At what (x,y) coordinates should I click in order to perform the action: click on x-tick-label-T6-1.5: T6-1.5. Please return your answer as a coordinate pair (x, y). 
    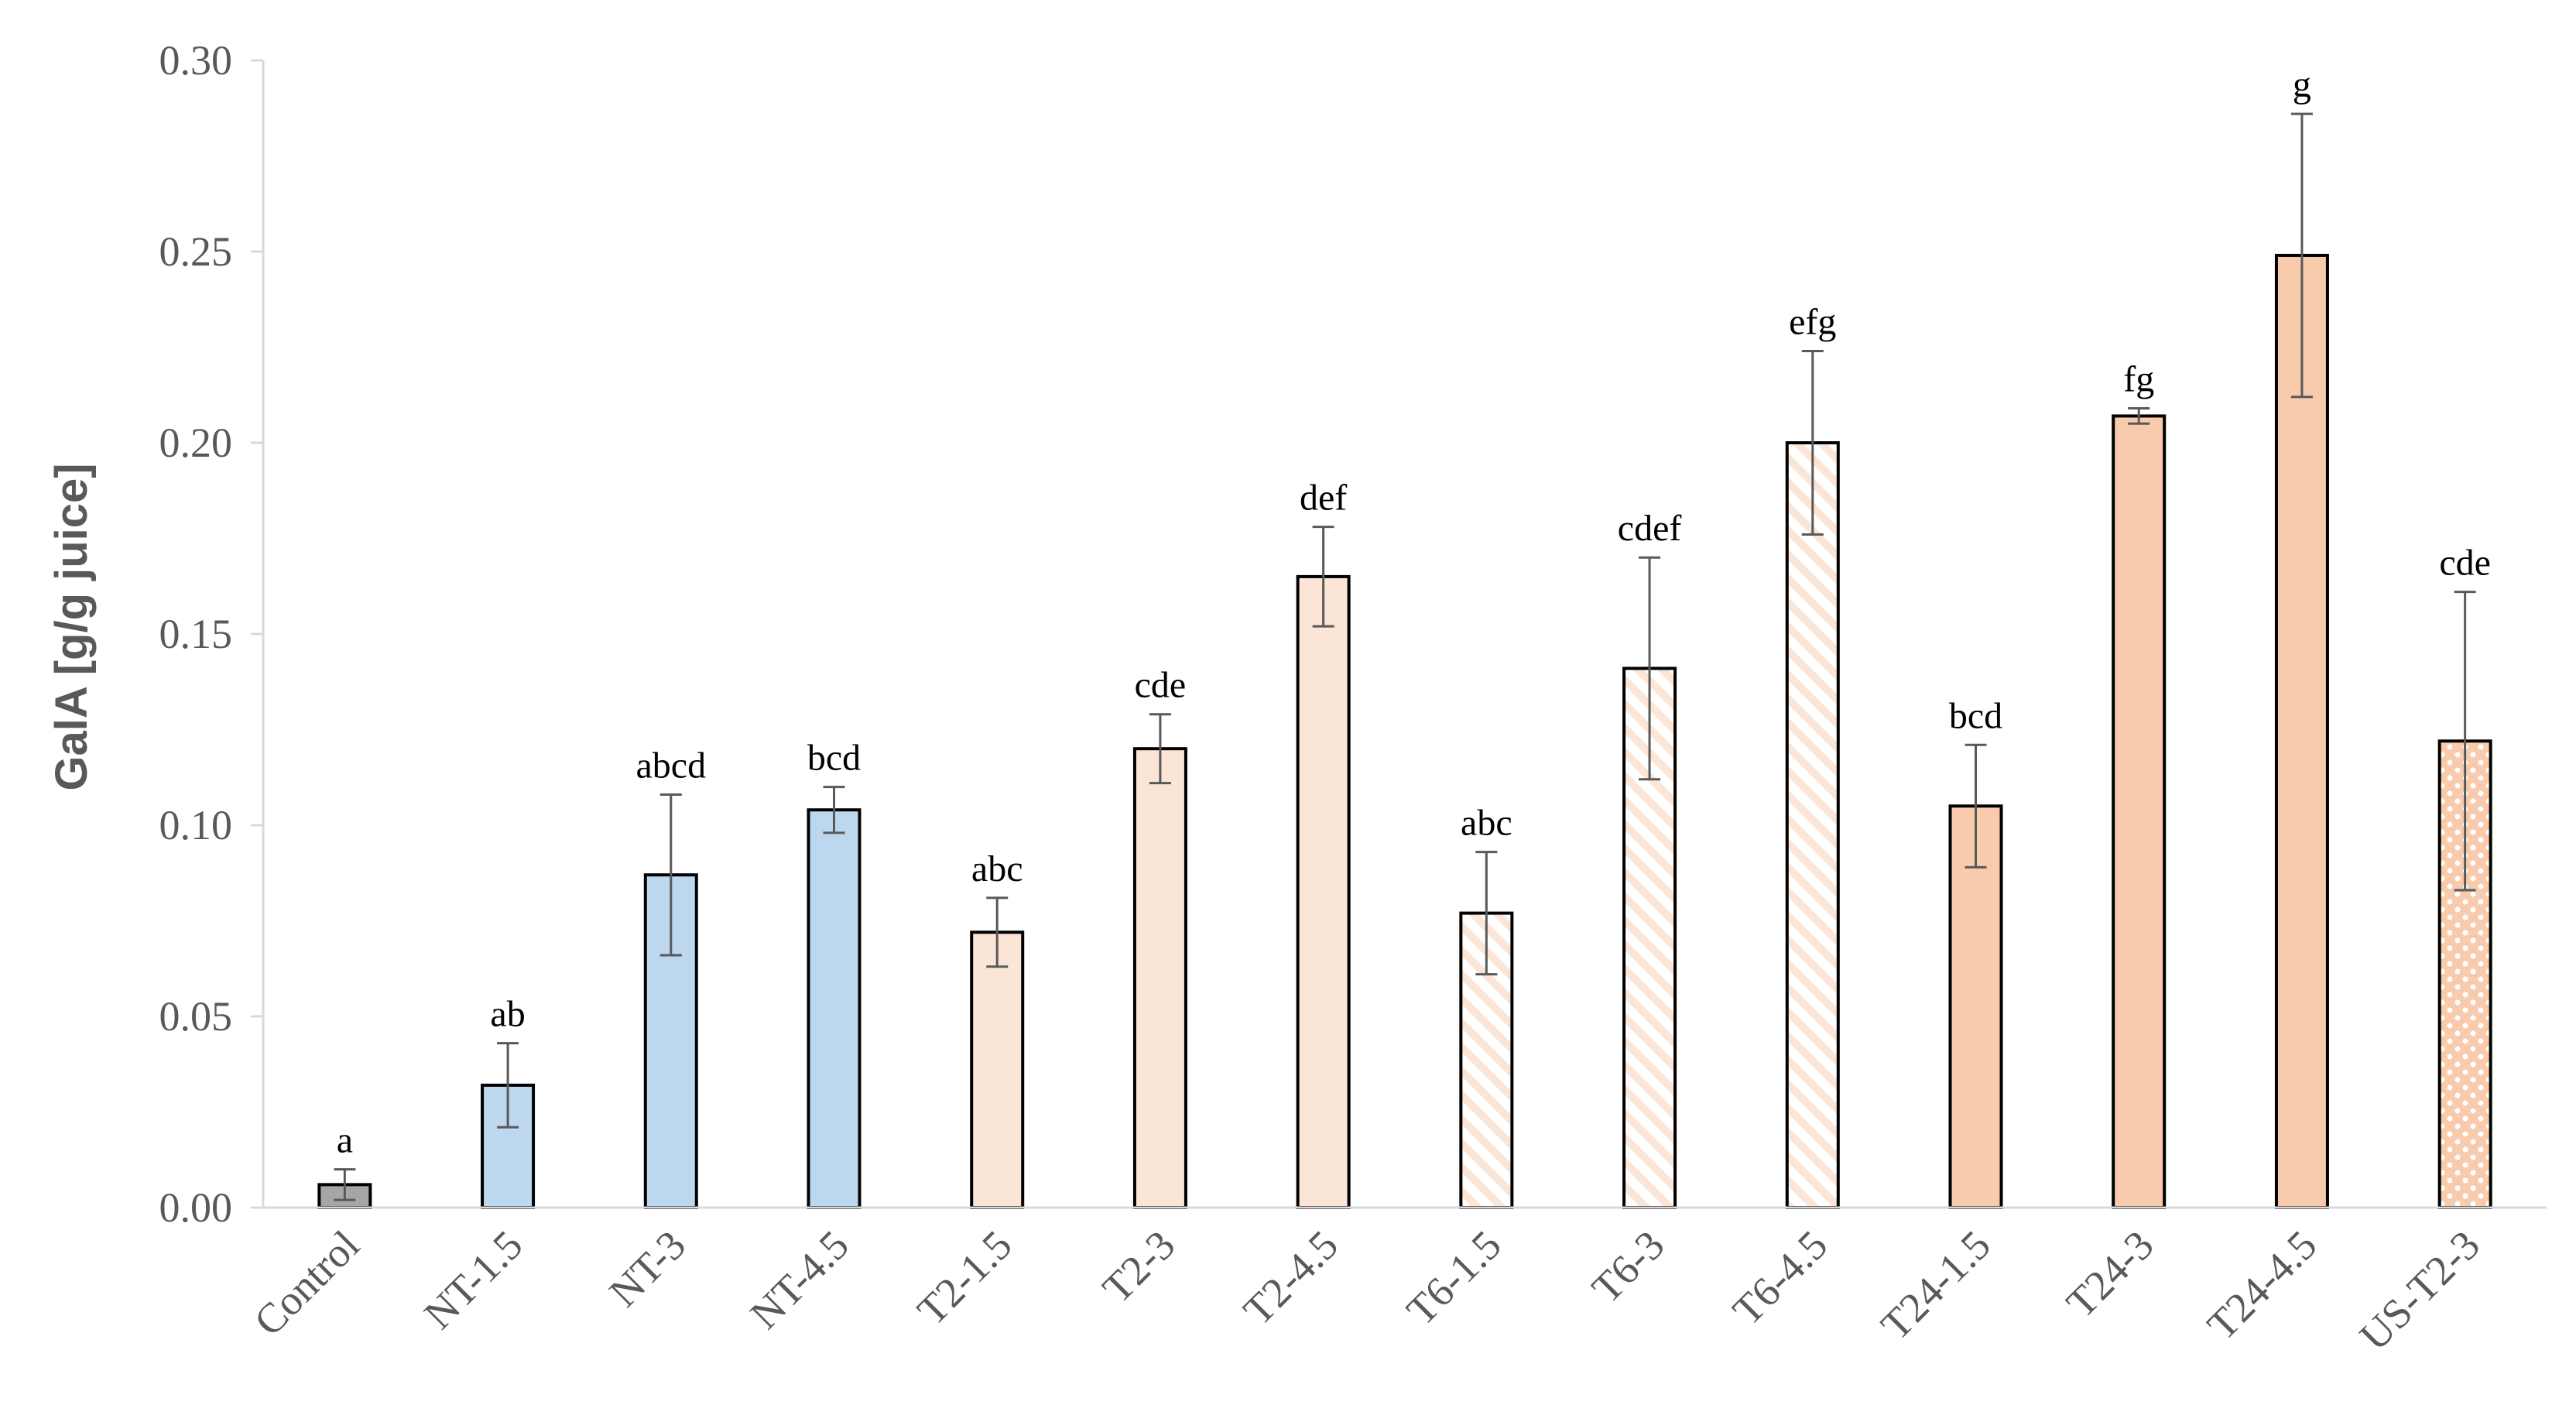
    Looking at the image, I should click on (1454, 1278).